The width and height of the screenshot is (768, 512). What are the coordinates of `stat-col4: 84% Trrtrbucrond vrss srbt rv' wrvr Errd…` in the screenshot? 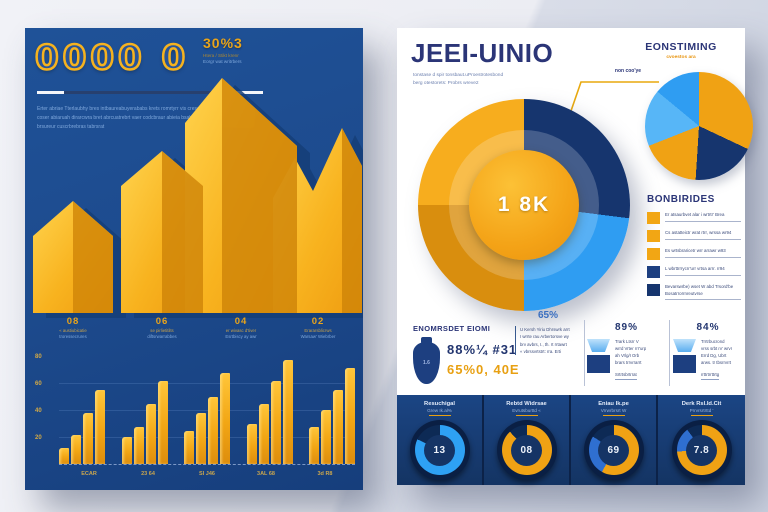 It's located at (708, 353).